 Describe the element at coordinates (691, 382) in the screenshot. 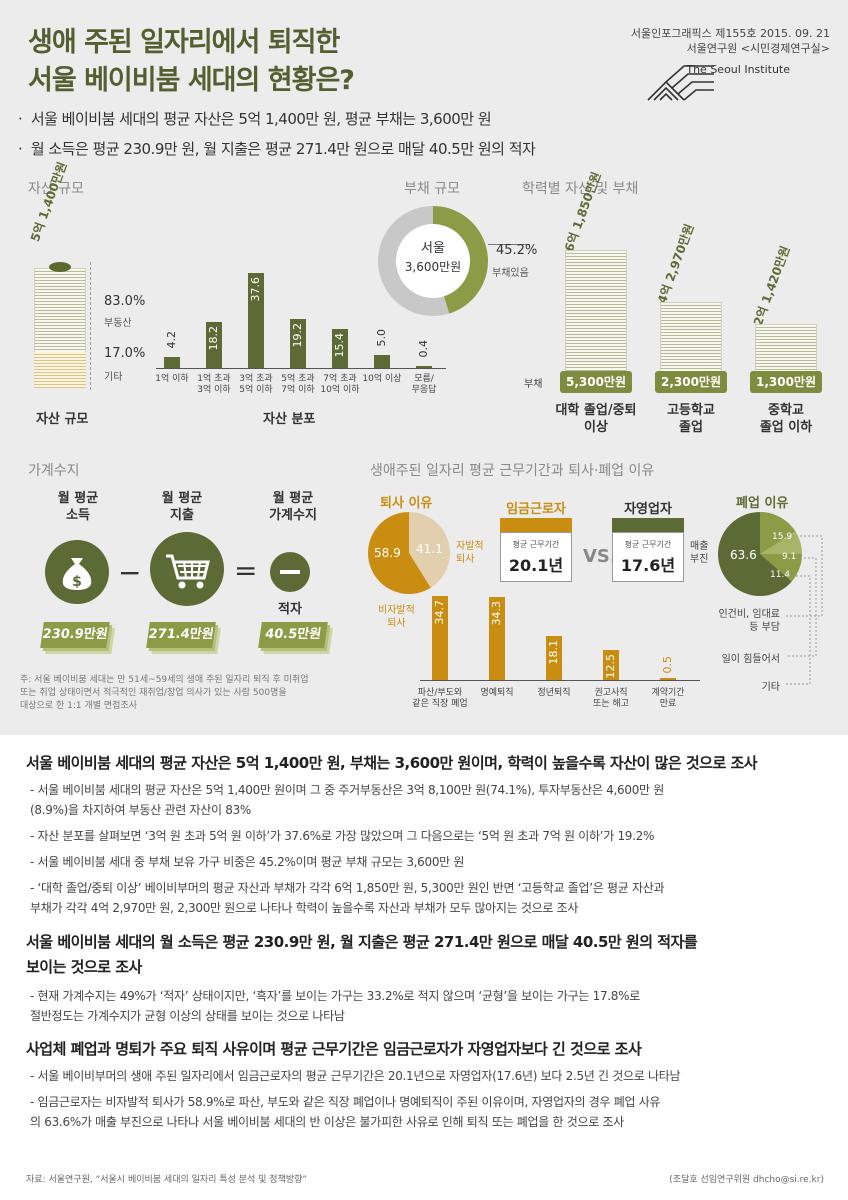

I see `edu-debt-2: 2,300만원` at that location.